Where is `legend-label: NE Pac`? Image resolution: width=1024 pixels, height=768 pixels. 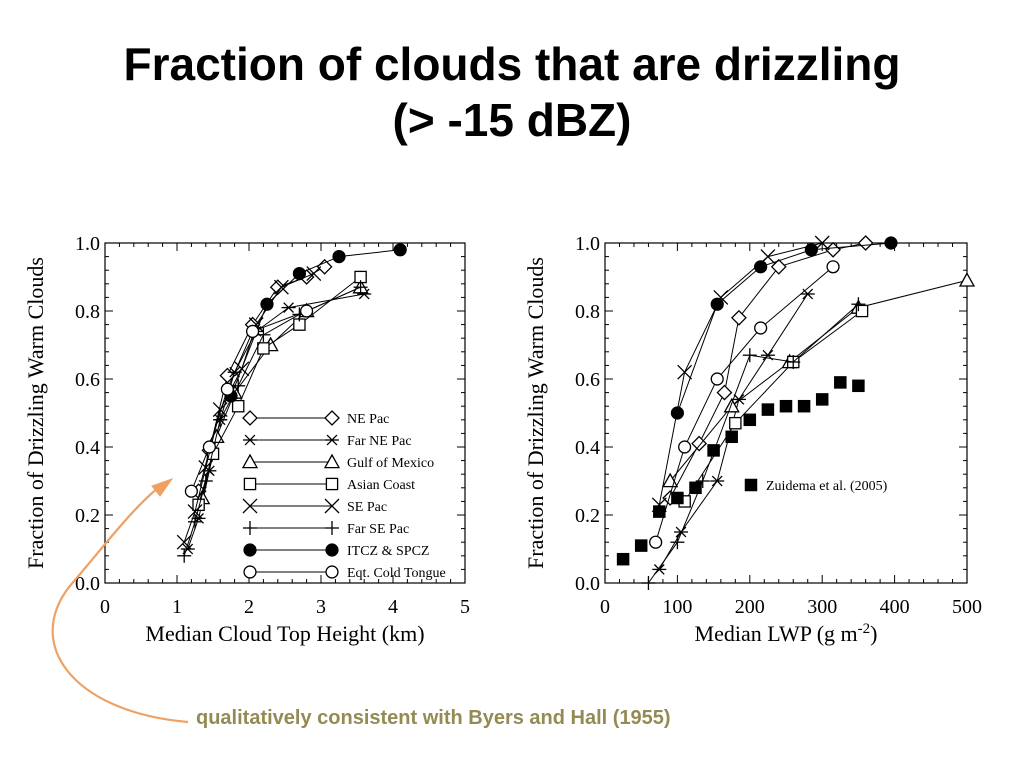
legend-label: NE Pac is located at coordinates (368, 419).